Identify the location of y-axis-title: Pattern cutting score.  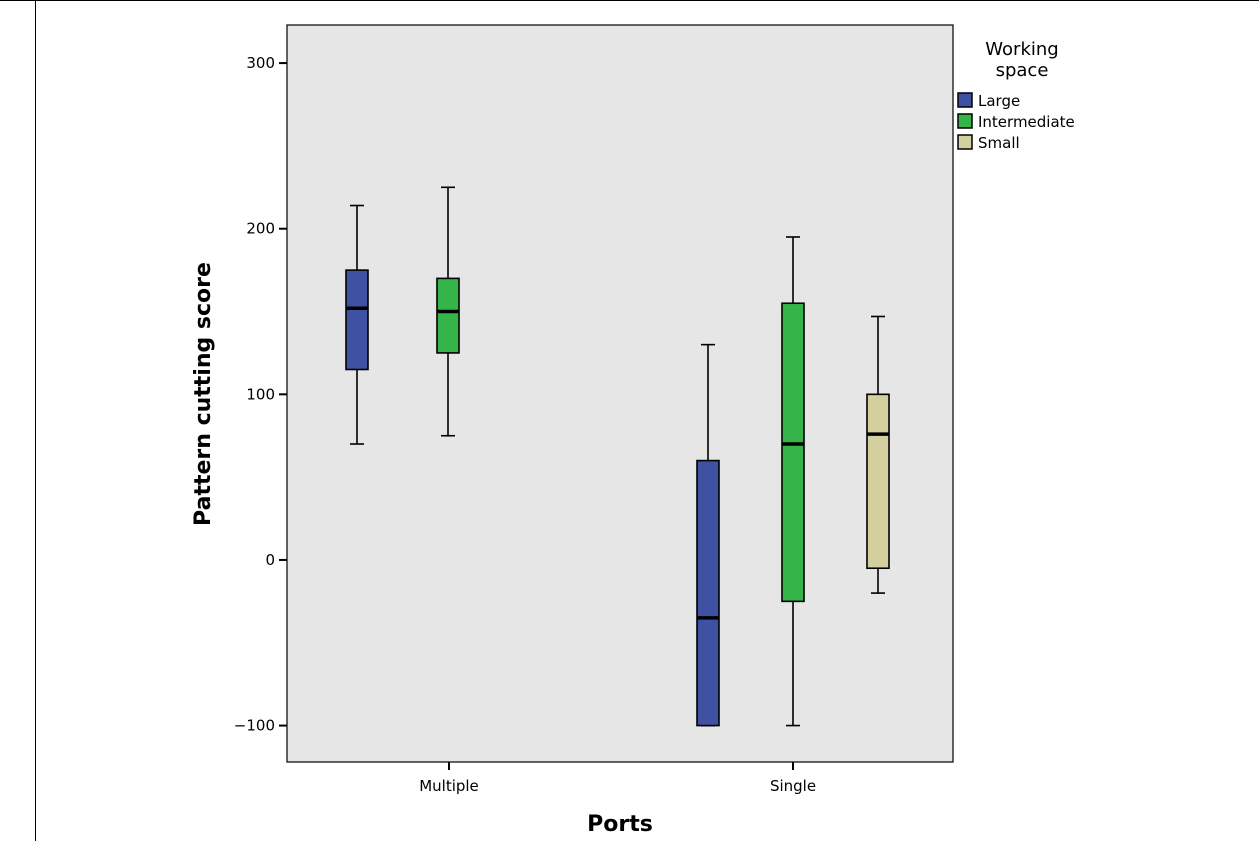
(203, 394).